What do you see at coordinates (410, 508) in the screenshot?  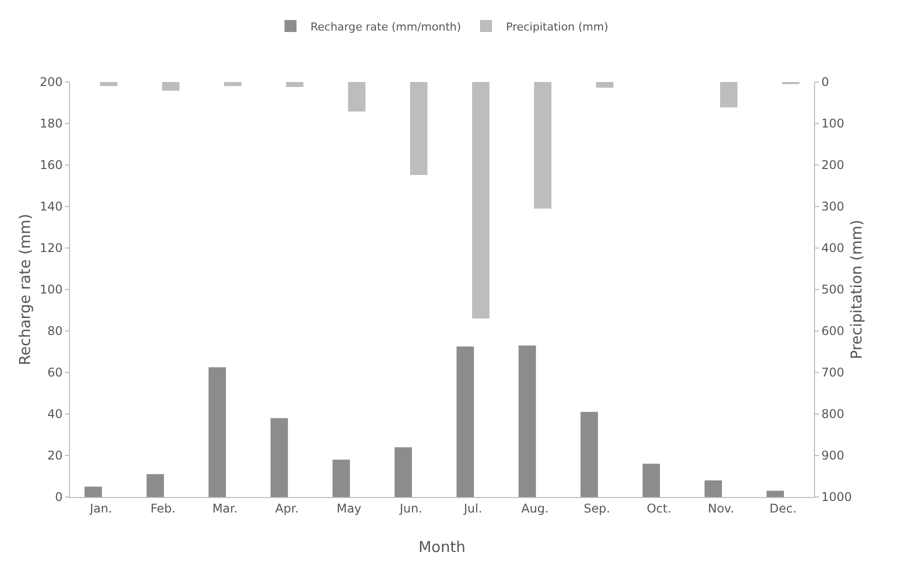 I see `x-tick-label: Jun.` at bounding box center [410, 508].